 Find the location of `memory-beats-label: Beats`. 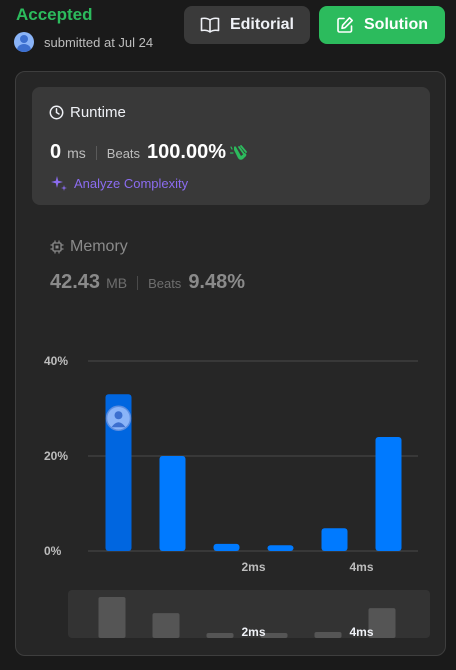

memory-beats-label: Beats is located at coordinates (165, 283).